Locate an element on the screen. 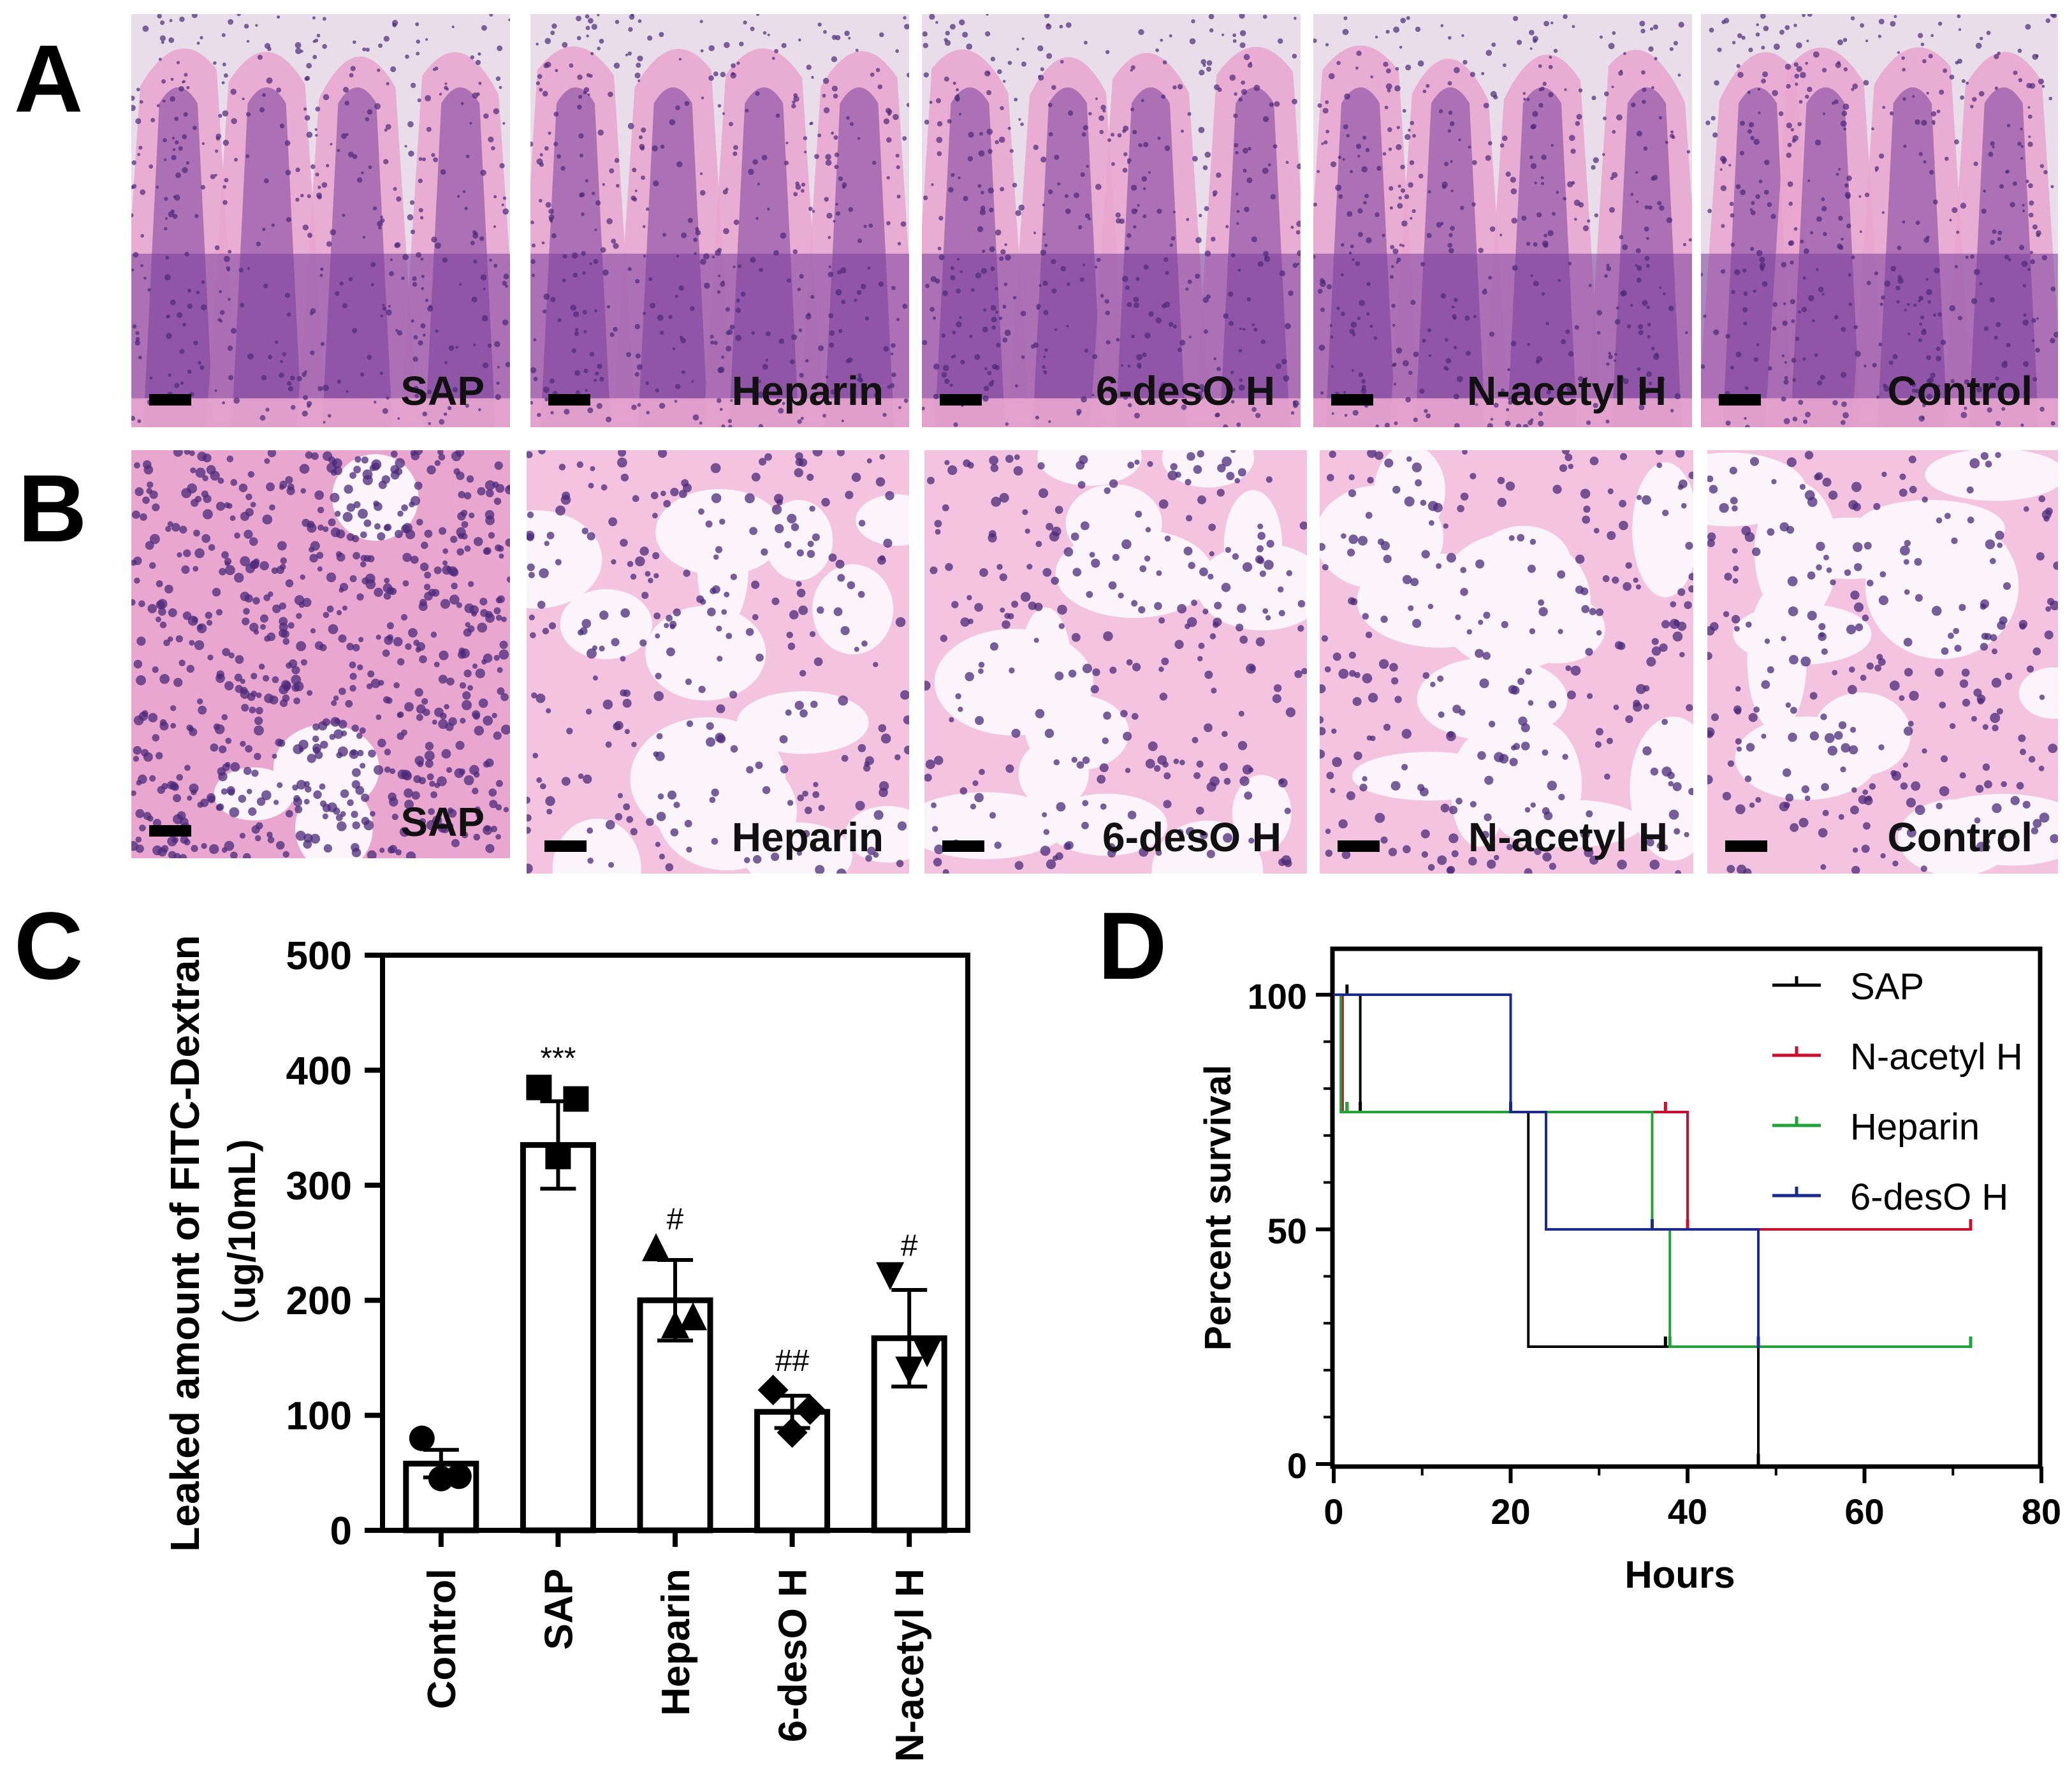  x-tick-label: SAP is located at coordinates (559, 1609).